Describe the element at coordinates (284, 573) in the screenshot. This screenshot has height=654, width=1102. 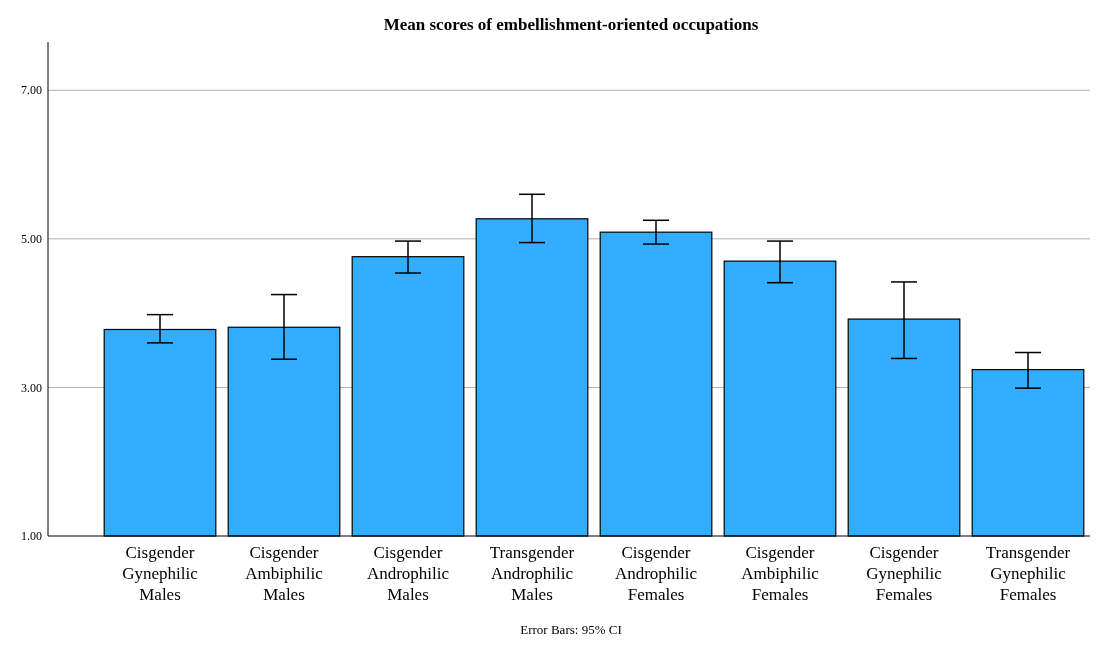
I see `x-tick-label: Cisgender Ambiphilic Males` at that location.